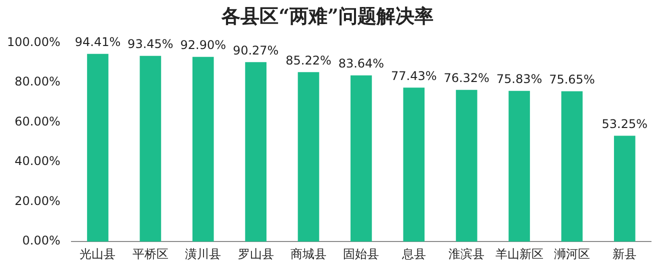 The width and height of the screenshot is (661, 268). I want to click on chart-title: 各县区“两难”问题解决率, so click(327, 16).